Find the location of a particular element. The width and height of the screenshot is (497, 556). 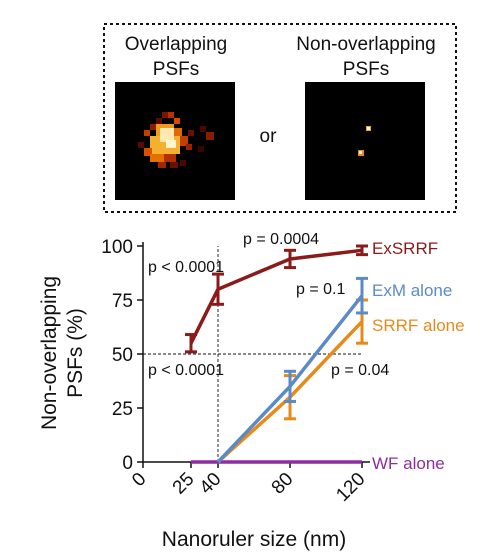

series-label-wf-alone: WF alone is located at coordinates (408, 463).